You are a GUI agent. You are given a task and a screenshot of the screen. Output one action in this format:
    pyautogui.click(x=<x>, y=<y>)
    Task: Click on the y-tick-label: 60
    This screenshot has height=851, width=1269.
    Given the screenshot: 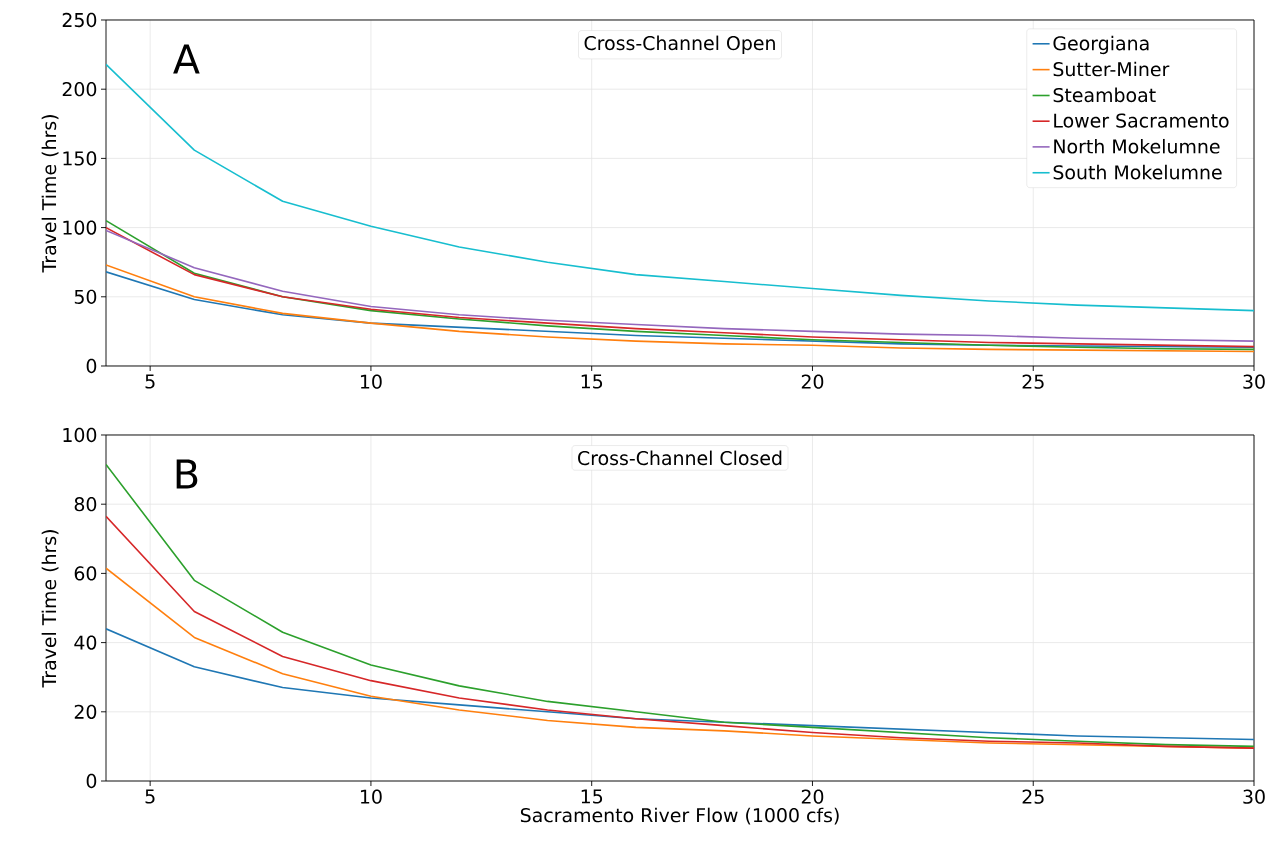 What is the action you would take?
    pyautogui.click(x=85, y=573)
    